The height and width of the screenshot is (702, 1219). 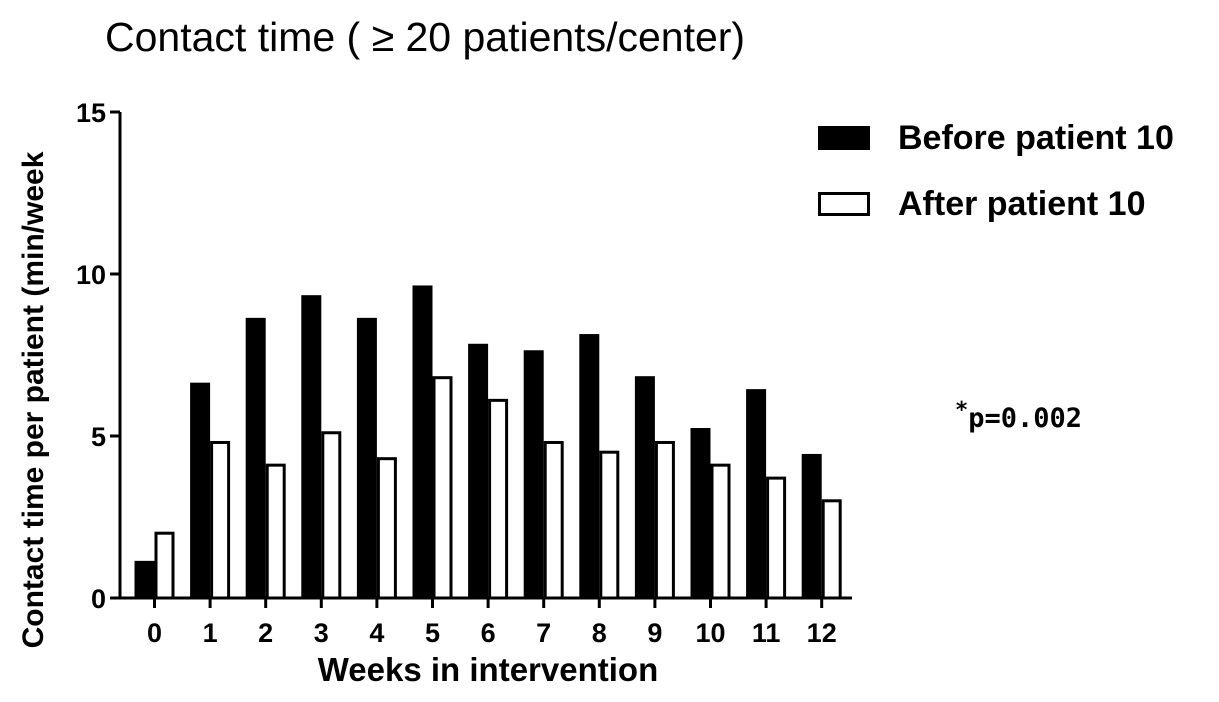 What do you see at coordinates (376, 633) in the screenshot?
I see `x-tick-label-4: 4` at bounding box center [376, 633].